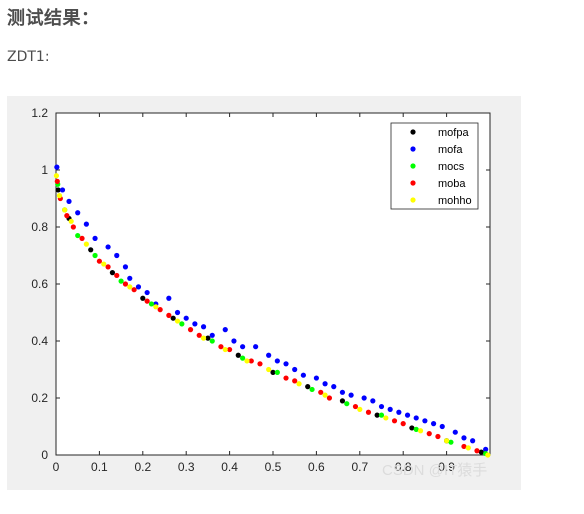 This screenshot has height=514, width=584. Describe the element at coordinates (434, 166) in the screenshot. I see `legend: mofpa mofa mocs moba mohho` at that location.